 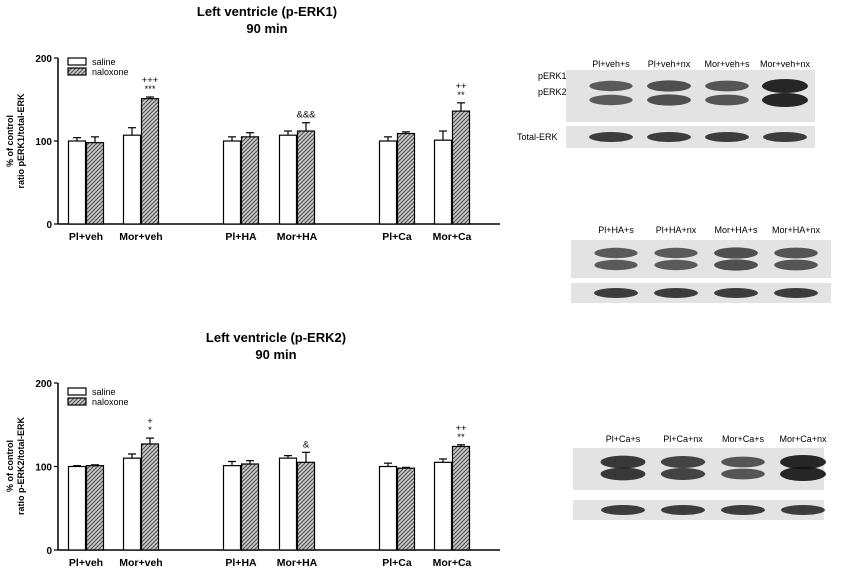 What do you see at coordinates (132, 179) in the screenshot?
I see `chart1-bar-saline-Mor+veh` at bounding box center [132, 179].